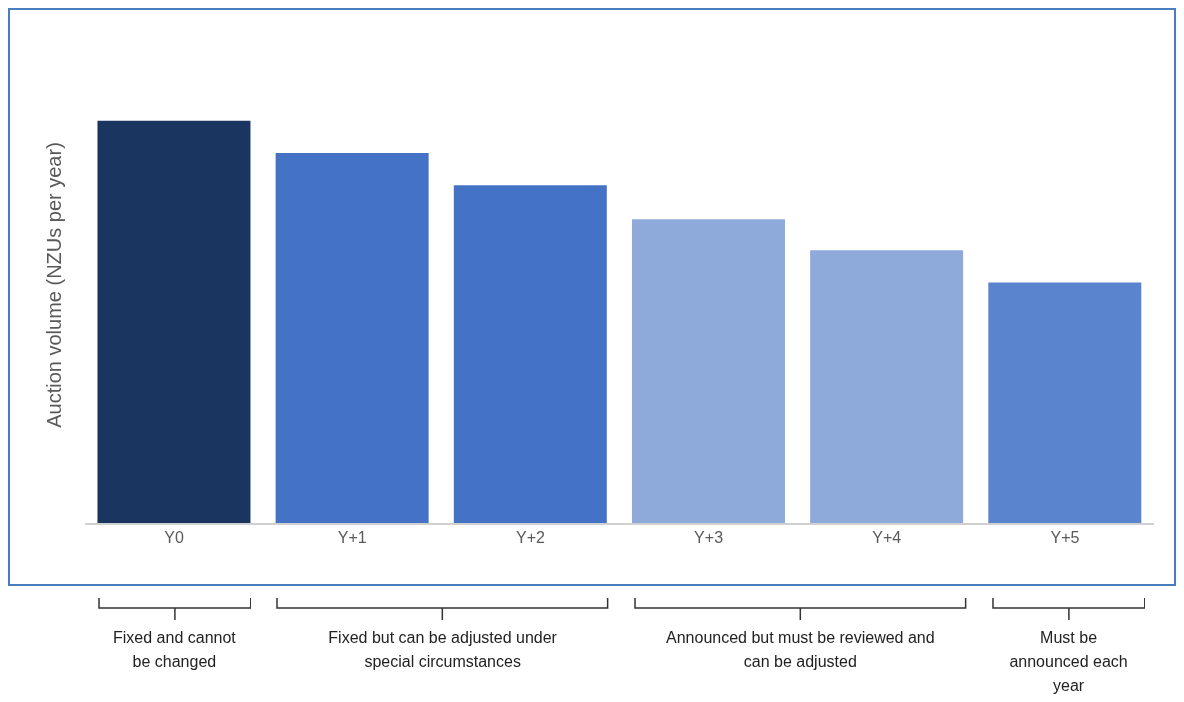 The image size is (1184, 702). What do you see at coordinates (174, 650) in the screenshot?
I see `text: Fixed and cannot be changed` at bounding box center [174, 650].